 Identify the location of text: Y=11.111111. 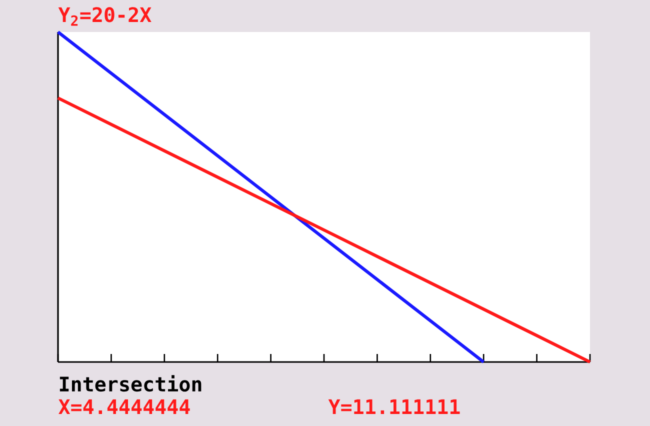
(394, 406).